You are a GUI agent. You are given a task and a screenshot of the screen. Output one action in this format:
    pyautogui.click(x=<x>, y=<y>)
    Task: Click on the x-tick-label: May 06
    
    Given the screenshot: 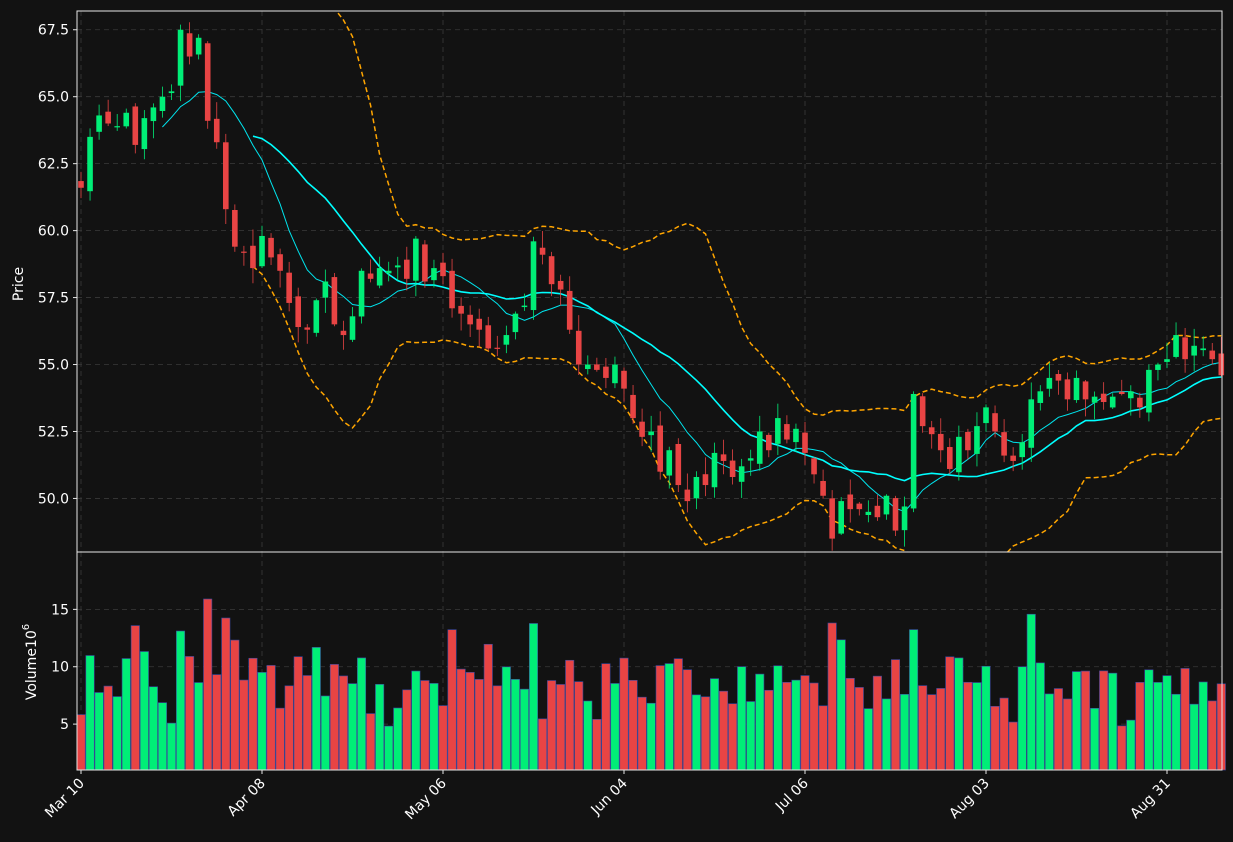 What is the action you would take?
    pyautogui.click(x=426, y=799)
    